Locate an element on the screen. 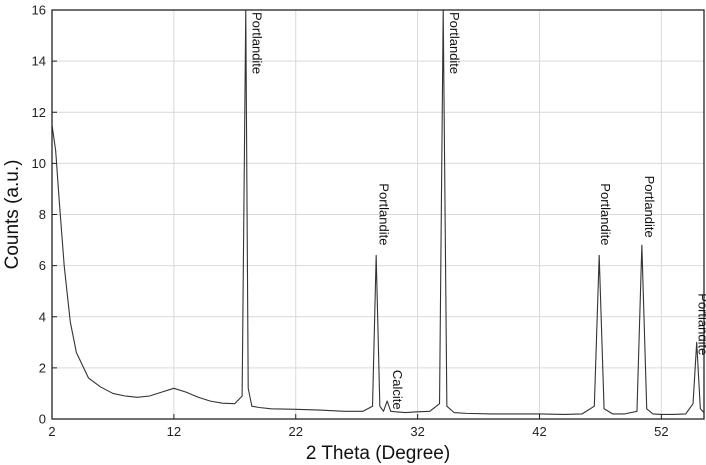 The width and height of the screenshot is (706, 465). y-tick-label: 4 is located at coordinates (42, 316).